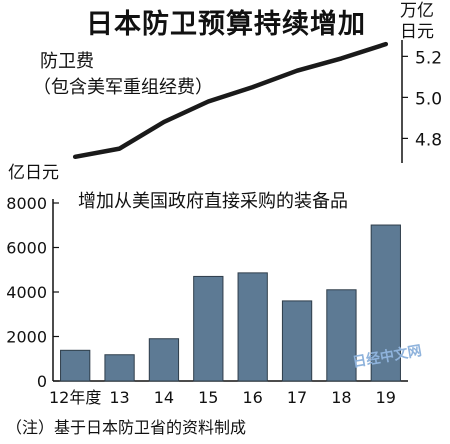 Image resolution: width=450 pixels, height=444 pixels. What do you see at coordinates (386, 397) in the screenshot?
I see `x-tick-label: 19` at bounding box center [386, 397].